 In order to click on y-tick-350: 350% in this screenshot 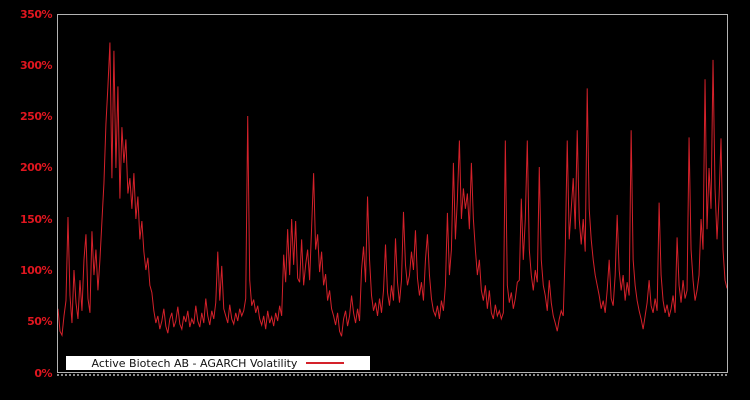, I will do `click(36, 14)`.